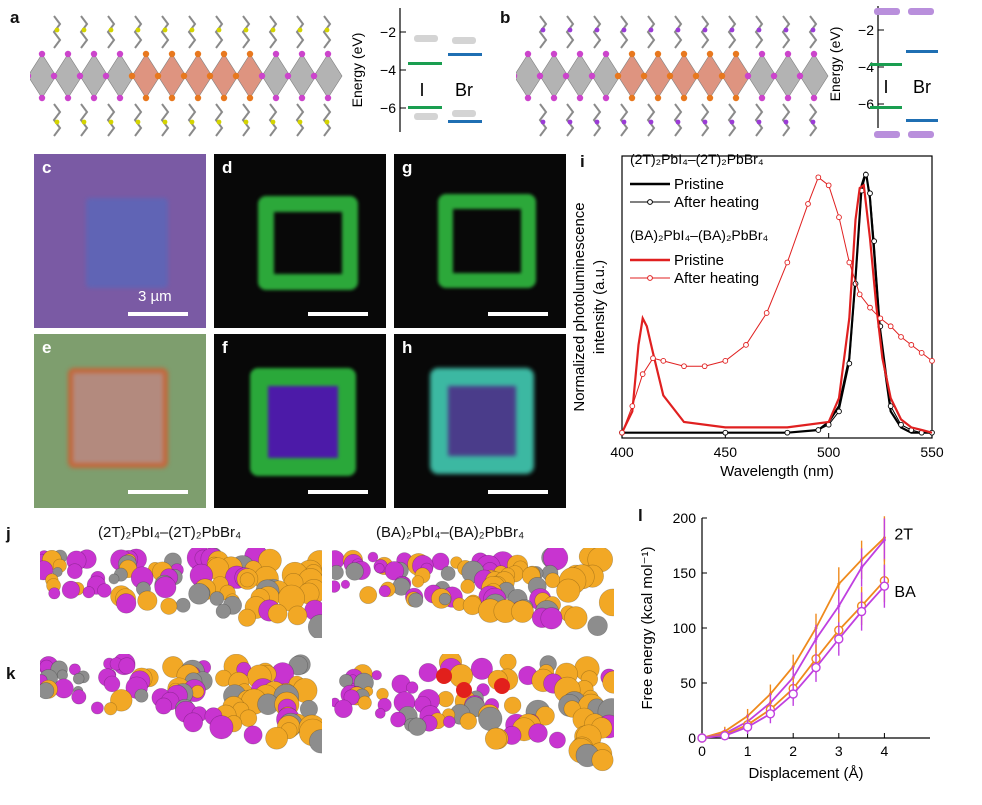 The width and height of the screenshot is (982, 805). What do you see at coordinates (425, 107) in the screenshot?
I see `level-I` at bounding box center [425, 107].